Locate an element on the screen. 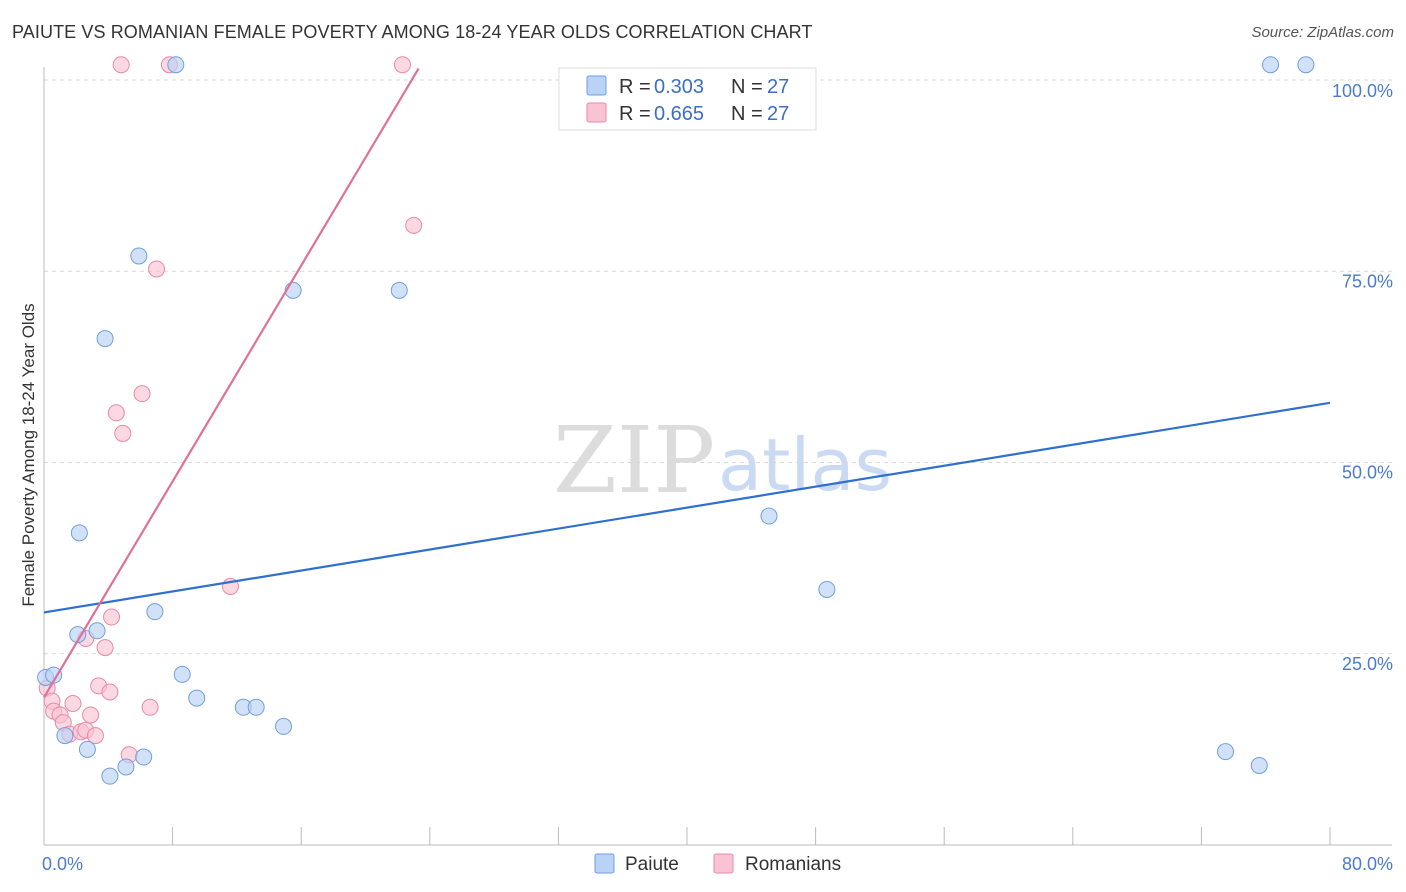 The height and width of the screenshot is (892, 1406). y-tick-label-50: 50.0% is located at coordinates (1367, 473).